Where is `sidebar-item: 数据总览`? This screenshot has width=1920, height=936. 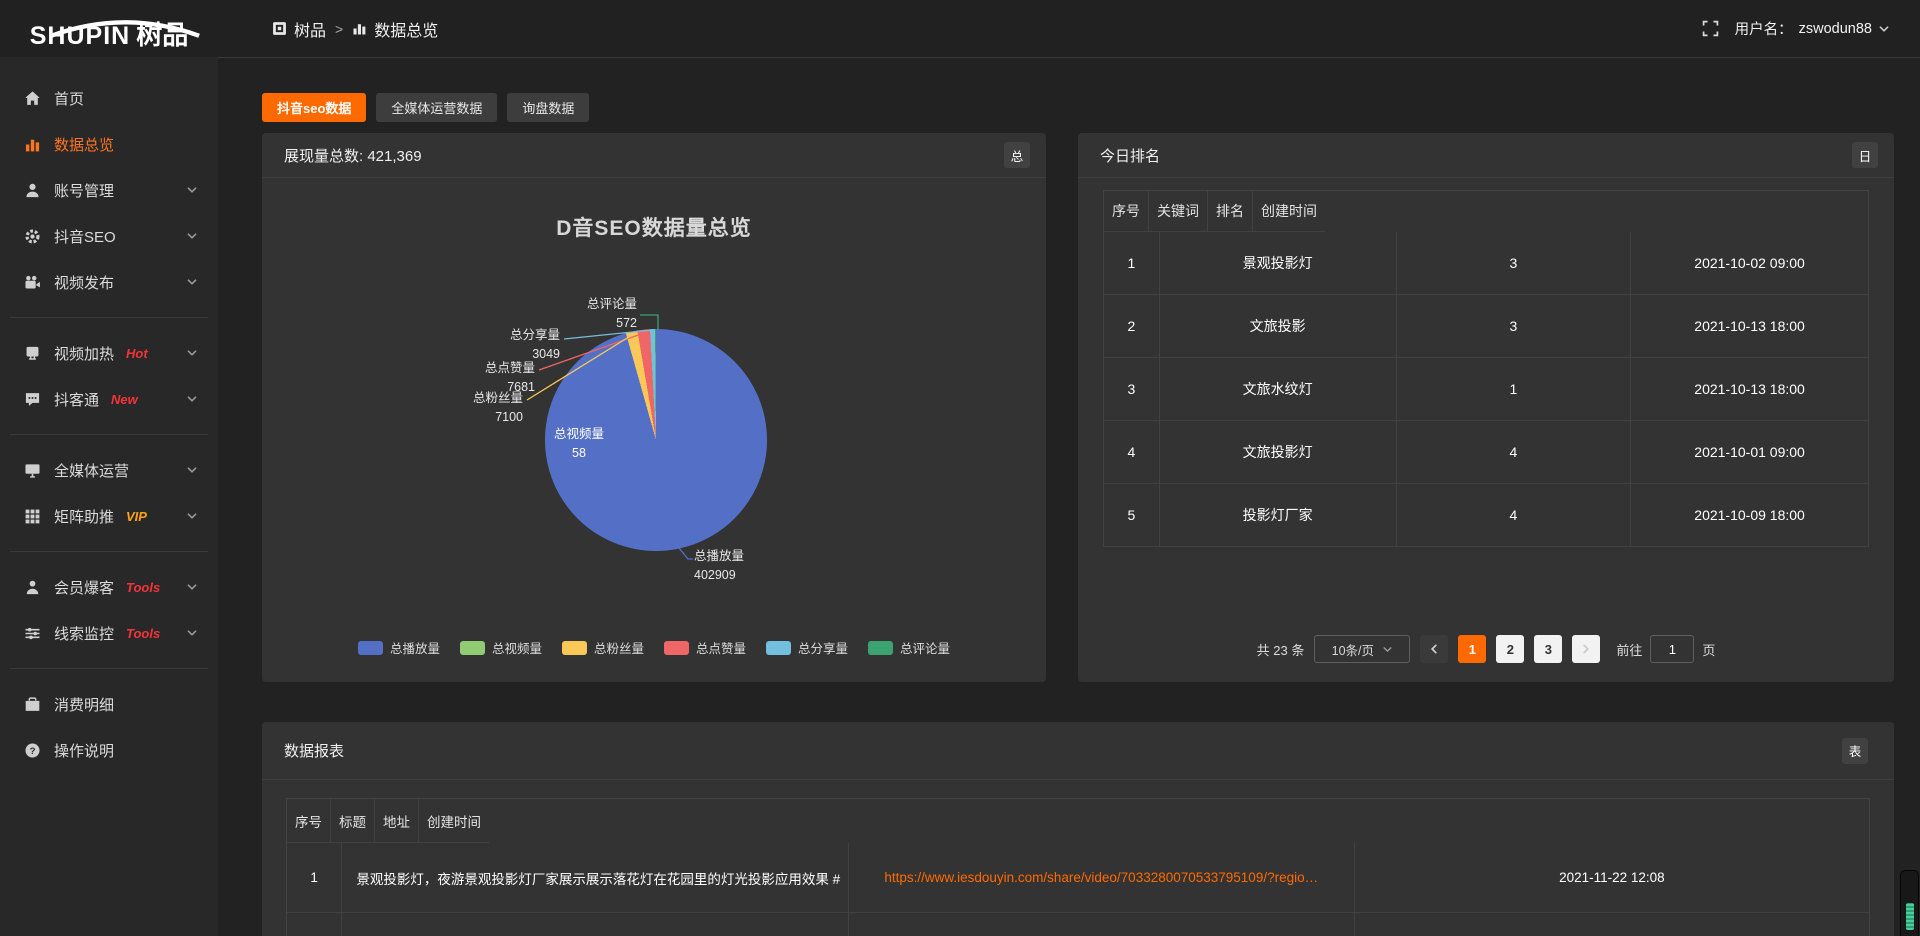
sidebar-item: 数据总览 is located at coordinates (109, 144).